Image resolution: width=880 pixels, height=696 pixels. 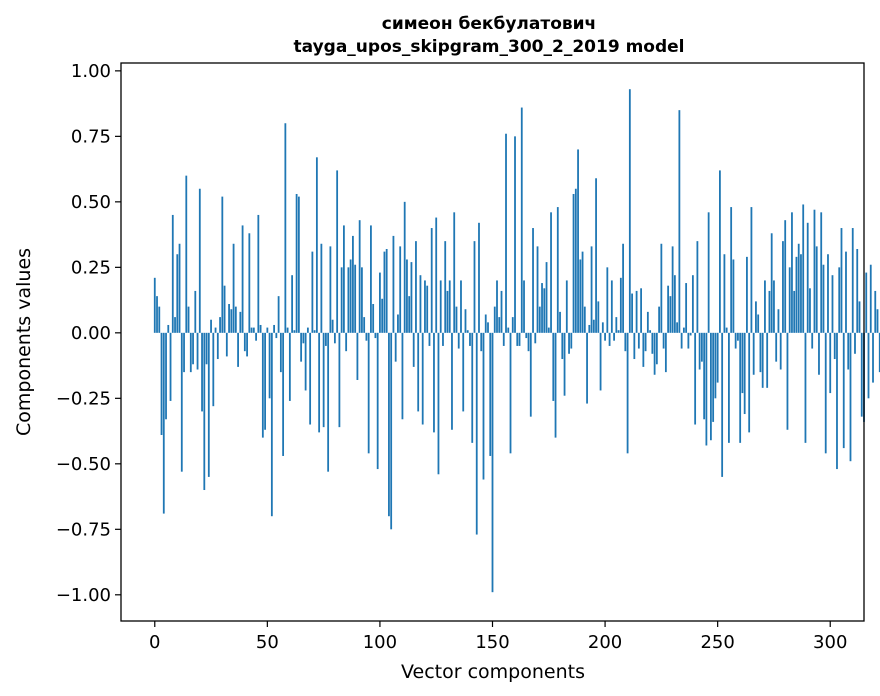 I want to click on x-axis-label: Vector components, so click(x=493, y=672).